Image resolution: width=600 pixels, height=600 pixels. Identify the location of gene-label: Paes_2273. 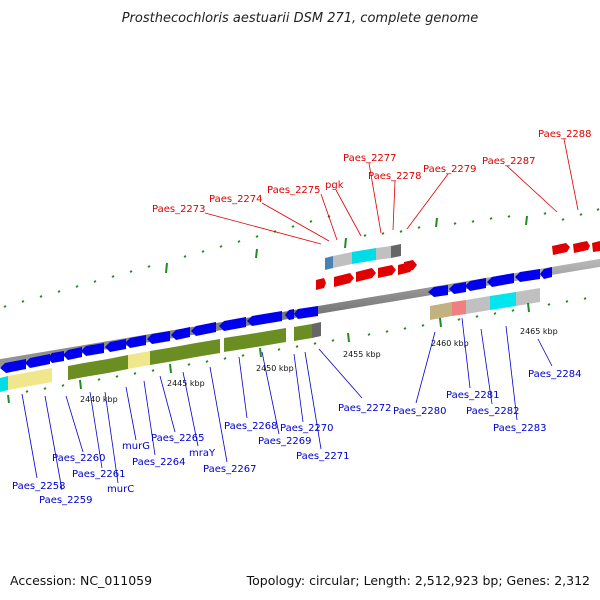
(179, 209).